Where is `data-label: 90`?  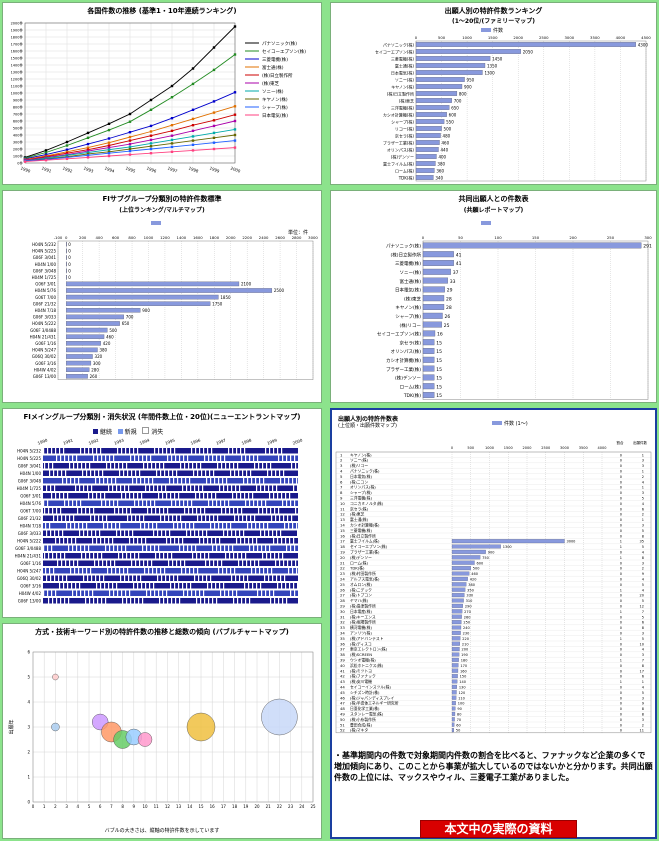 data-label: 90 is located at coordinates (459, 709).